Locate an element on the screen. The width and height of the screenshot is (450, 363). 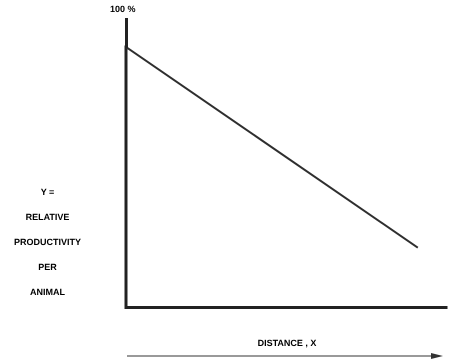
text: Y = RELATIVE PRODUCTIVITY PER ANIMAL is located at coordinates (47, 242).